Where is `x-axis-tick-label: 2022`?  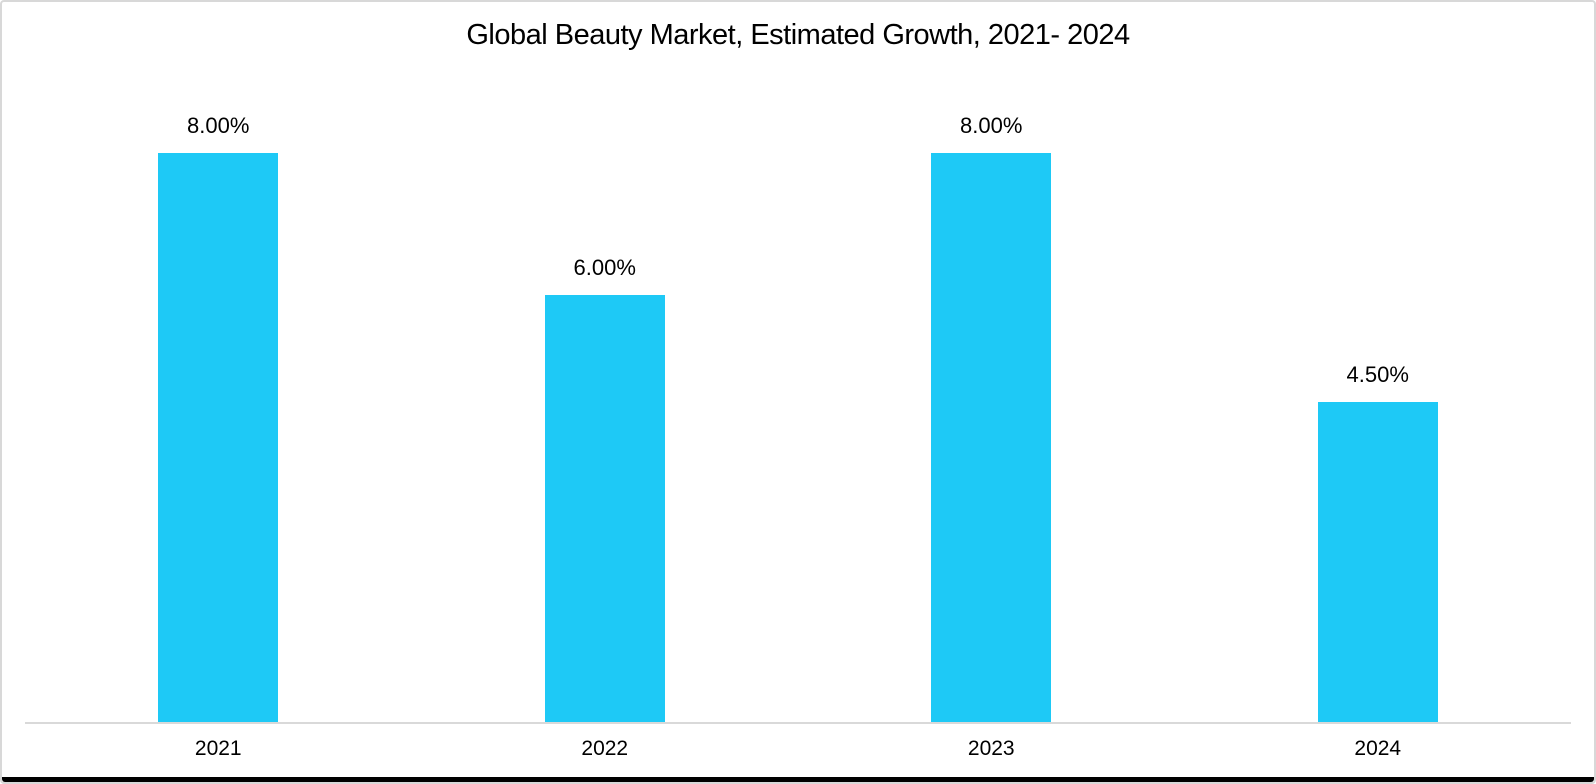
x-axis-tick-label: 2022 is located at coordinates (605, 748).